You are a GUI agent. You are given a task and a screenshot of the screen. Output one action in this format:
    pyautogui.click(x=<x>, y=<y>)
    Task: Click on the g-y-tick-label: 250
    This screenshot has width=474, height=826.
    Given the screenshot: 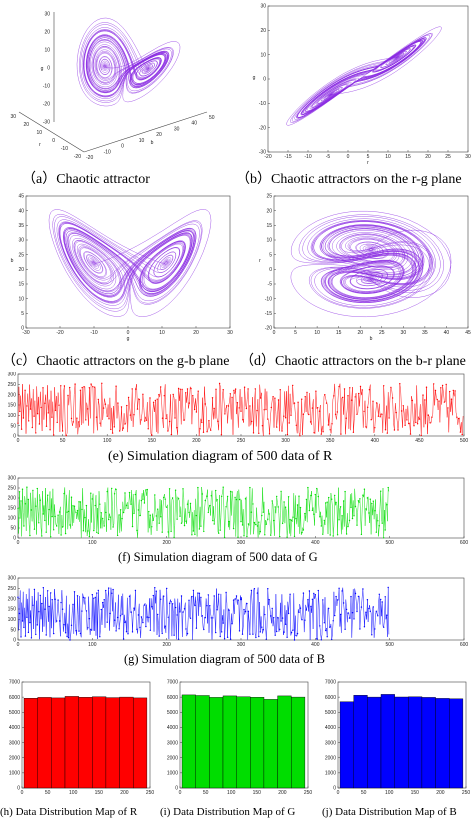 What is the action you would take?
    pyautogui.click(x=12, y=589)
    